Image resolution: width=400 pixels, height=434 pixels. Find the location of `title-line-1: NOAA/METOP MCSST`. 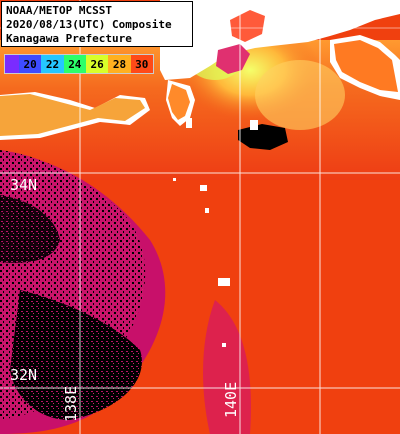

title-line-1: NOAA/METOP MCSST is located at coordinates (59, 10).